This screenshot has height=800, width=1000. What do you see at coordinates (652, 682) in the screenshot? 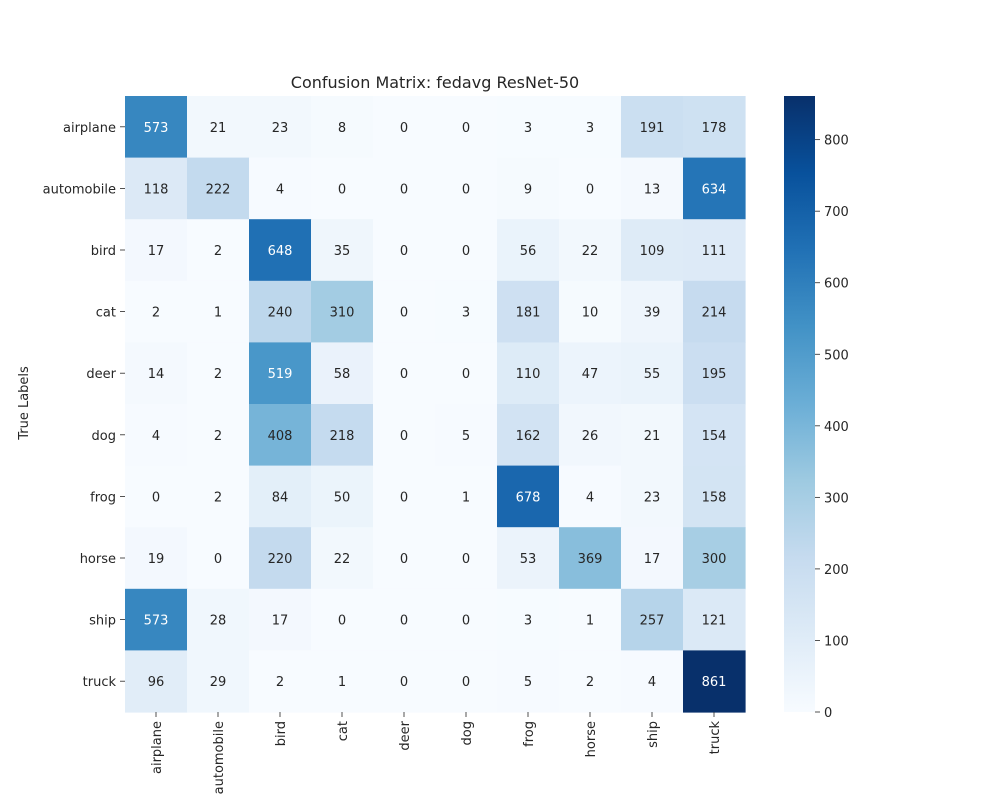
I see `cell-value-label: 4` at bounding box center [652, 682].